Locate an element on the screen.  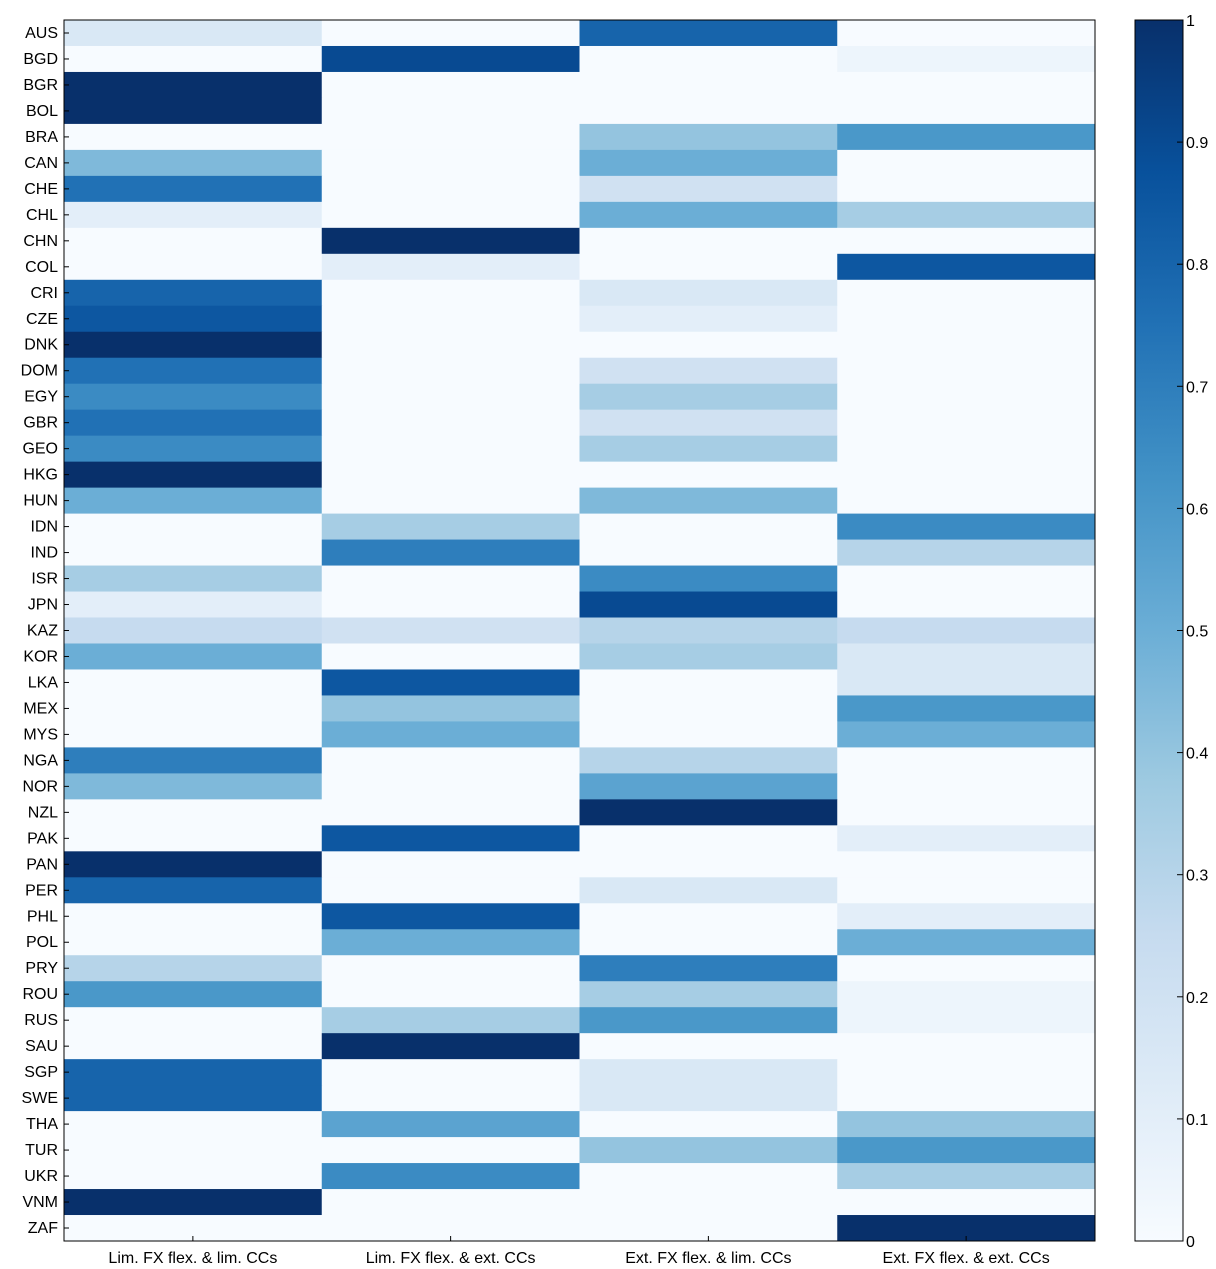
row-tick-label: GEO is located at coordinates (40, 449).